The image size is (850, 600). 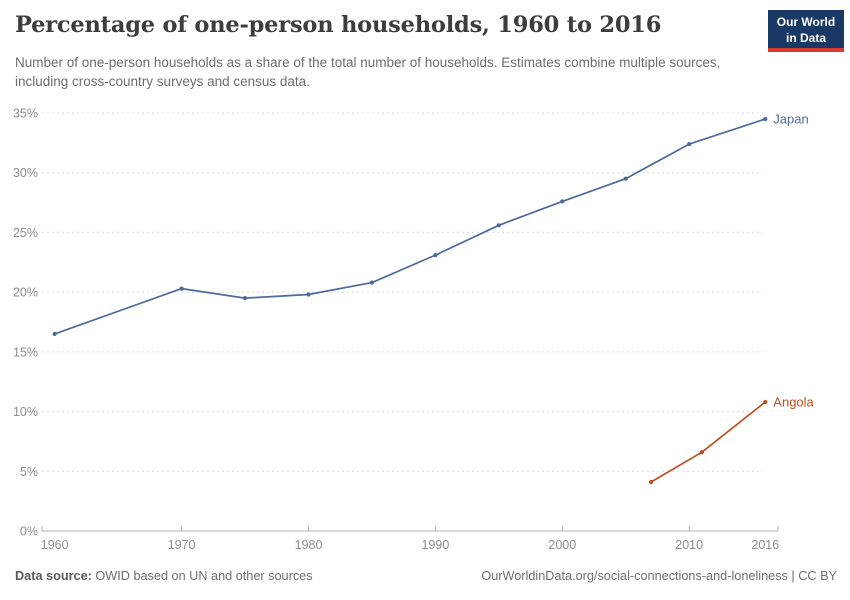 What do you see at coordinates (562, 545) in the screenshot?
I see `x-axis-tick-label: 2000` at bounding box center [562, 545].